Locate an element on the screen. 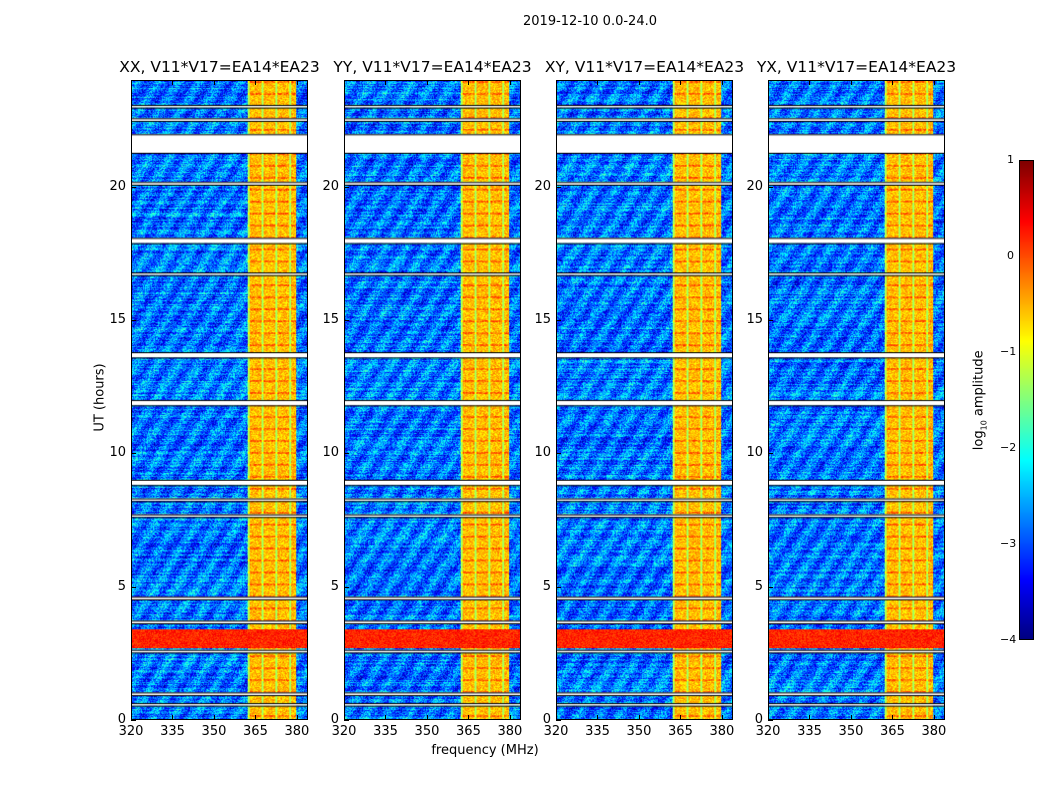  colorbar is located at coordinates (1026, 400).